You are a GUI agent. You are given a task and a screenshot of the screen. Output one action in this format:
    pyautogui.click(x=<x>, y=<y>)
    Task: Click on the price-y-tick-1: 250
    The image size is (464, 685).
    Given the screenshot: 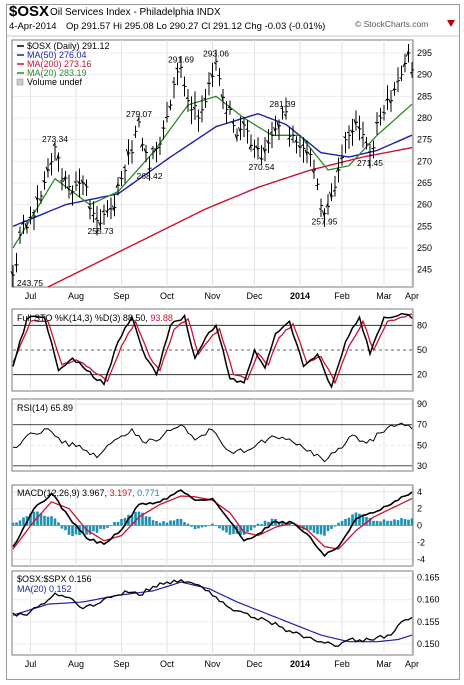 What is the action you would take?
    pyautogui.click(x=424, y=248)
    